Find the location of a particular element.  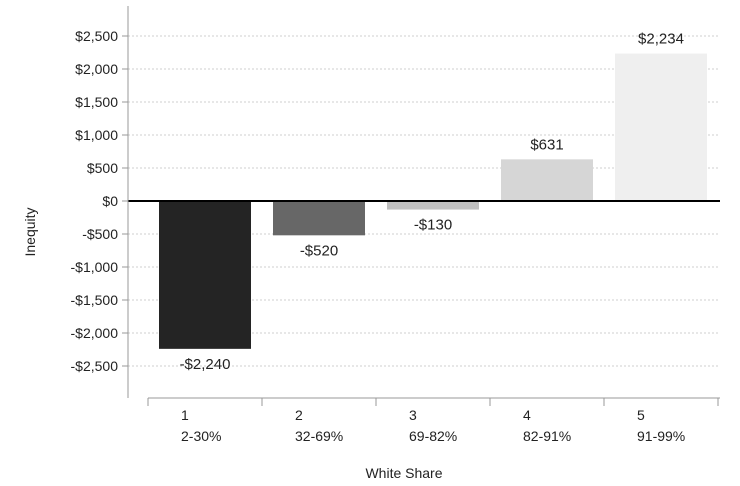

y-tick-label: -$1,000 is located at coordinates (95, 267).